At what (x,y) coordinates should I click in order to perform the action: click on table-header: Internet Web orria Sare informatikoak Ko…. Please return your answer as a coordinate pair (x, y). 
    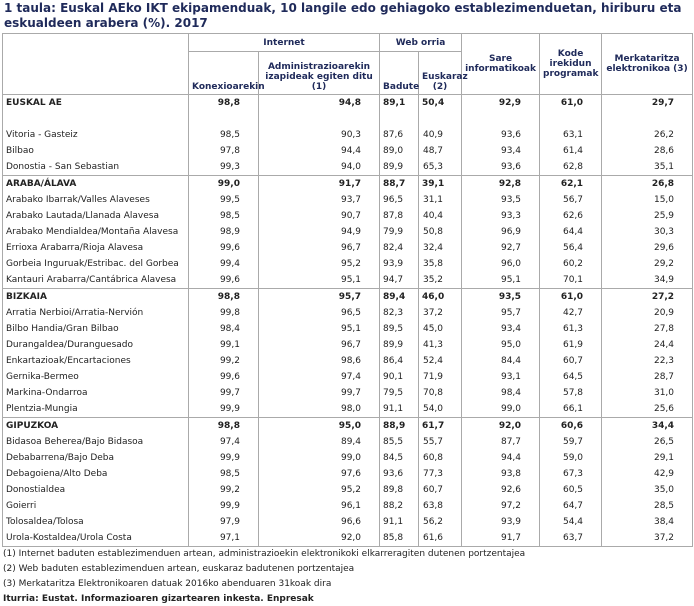
    Looking at the image, I should click on (348, 64).